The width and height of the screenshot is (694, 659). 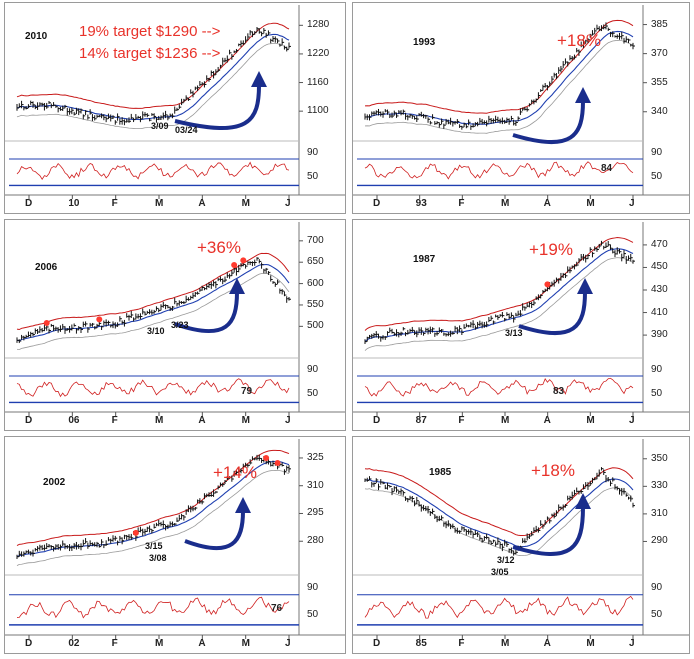 I want to click on price-tick-label: 370, so click(x=659, y=53).